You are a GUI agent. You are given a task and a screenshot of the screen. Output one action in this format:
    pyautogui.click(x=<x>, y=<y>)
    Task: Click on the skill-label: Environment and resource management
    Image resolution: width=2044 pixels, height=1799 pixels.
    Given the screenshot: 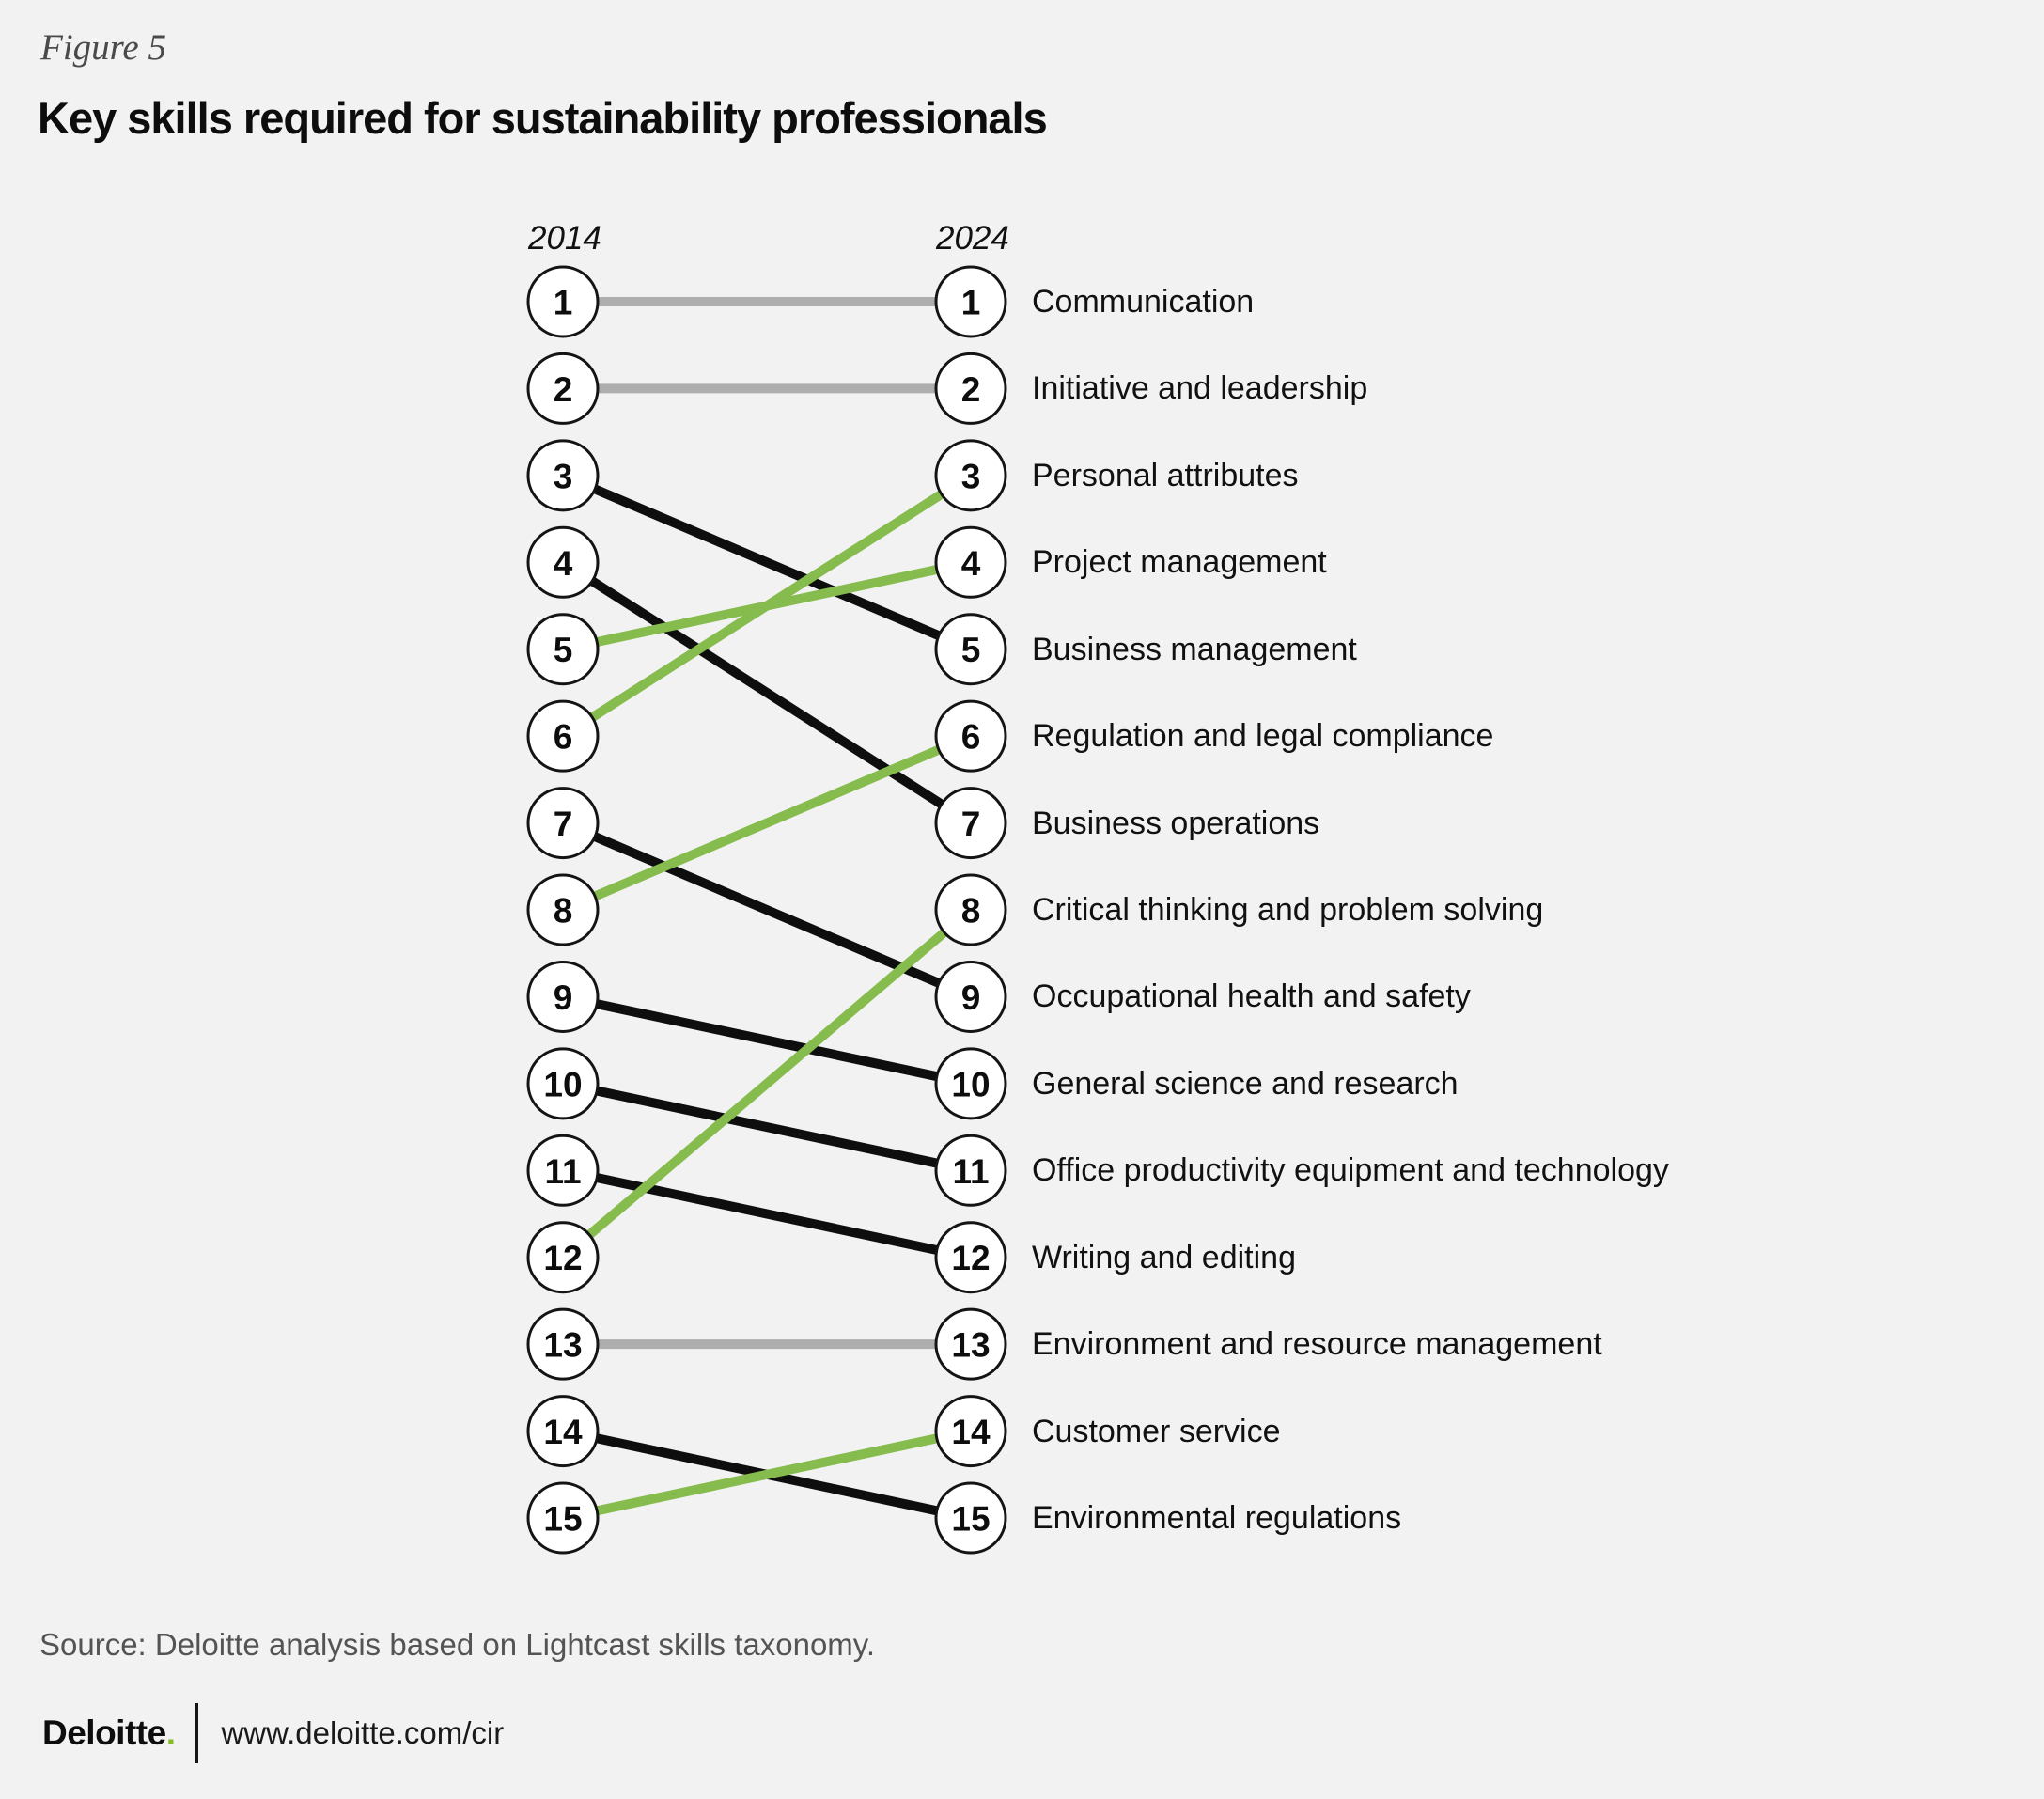 What is the action you would take?
    pyautogui.click(x=1317, y=1344)
    